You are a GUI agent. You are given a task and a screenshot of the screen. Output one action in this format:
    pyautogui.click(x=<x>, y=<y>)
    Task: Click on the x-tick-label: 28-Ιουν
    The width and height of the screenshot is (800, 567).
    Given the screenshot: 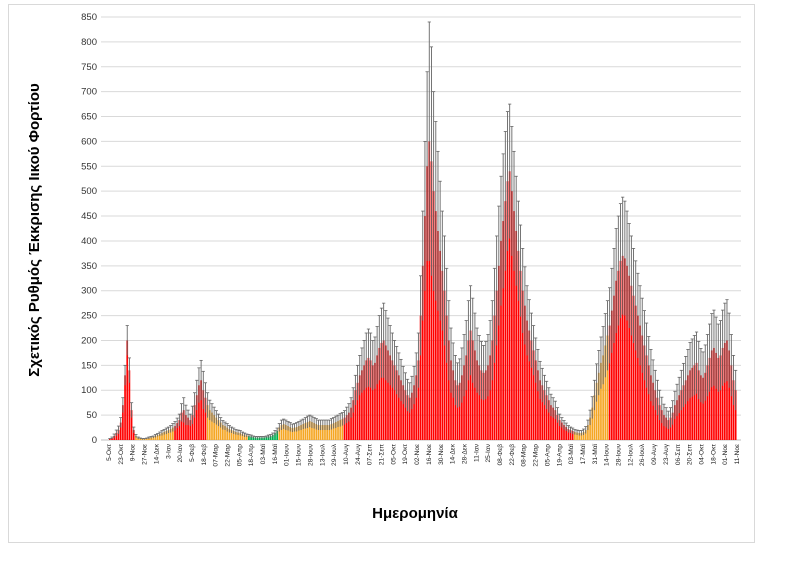 What is the action you would take?
    pyautogui.click(x=619, y=454)
    